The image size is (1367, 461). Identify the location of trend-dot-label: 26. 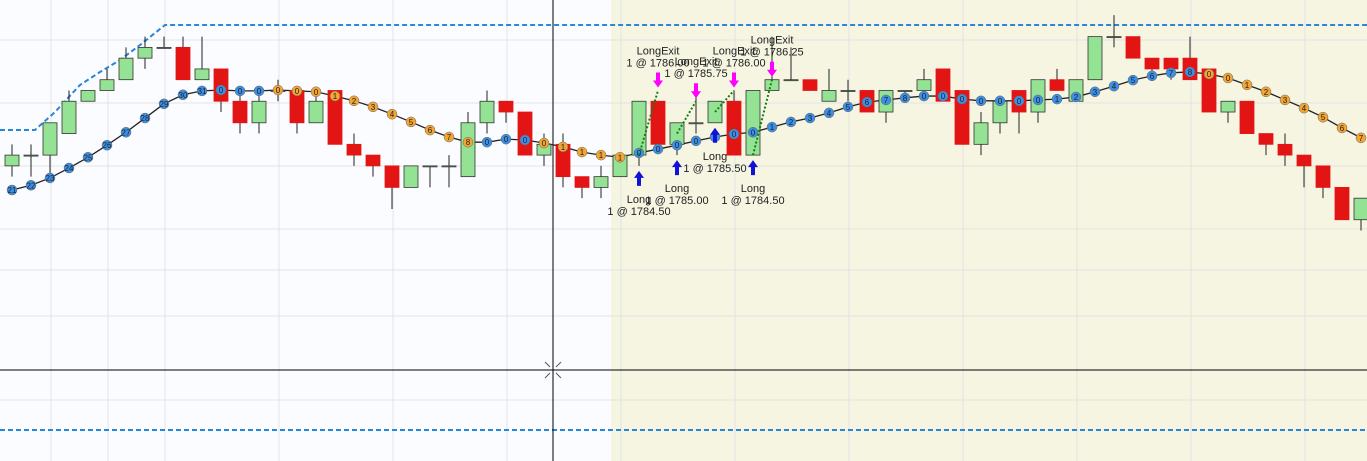
(107, 145).